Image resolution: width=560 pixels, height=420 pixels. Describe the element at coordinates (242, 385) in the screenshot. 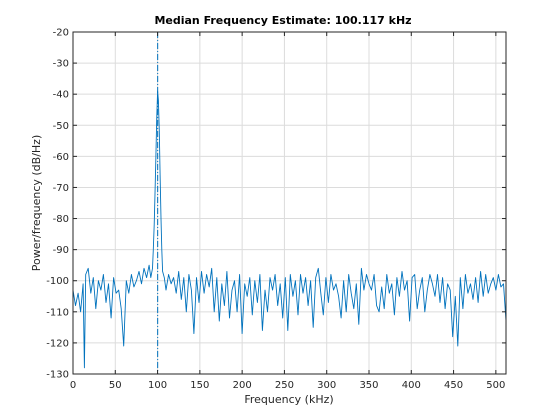

I see `x-tick-label: 200` at that location.